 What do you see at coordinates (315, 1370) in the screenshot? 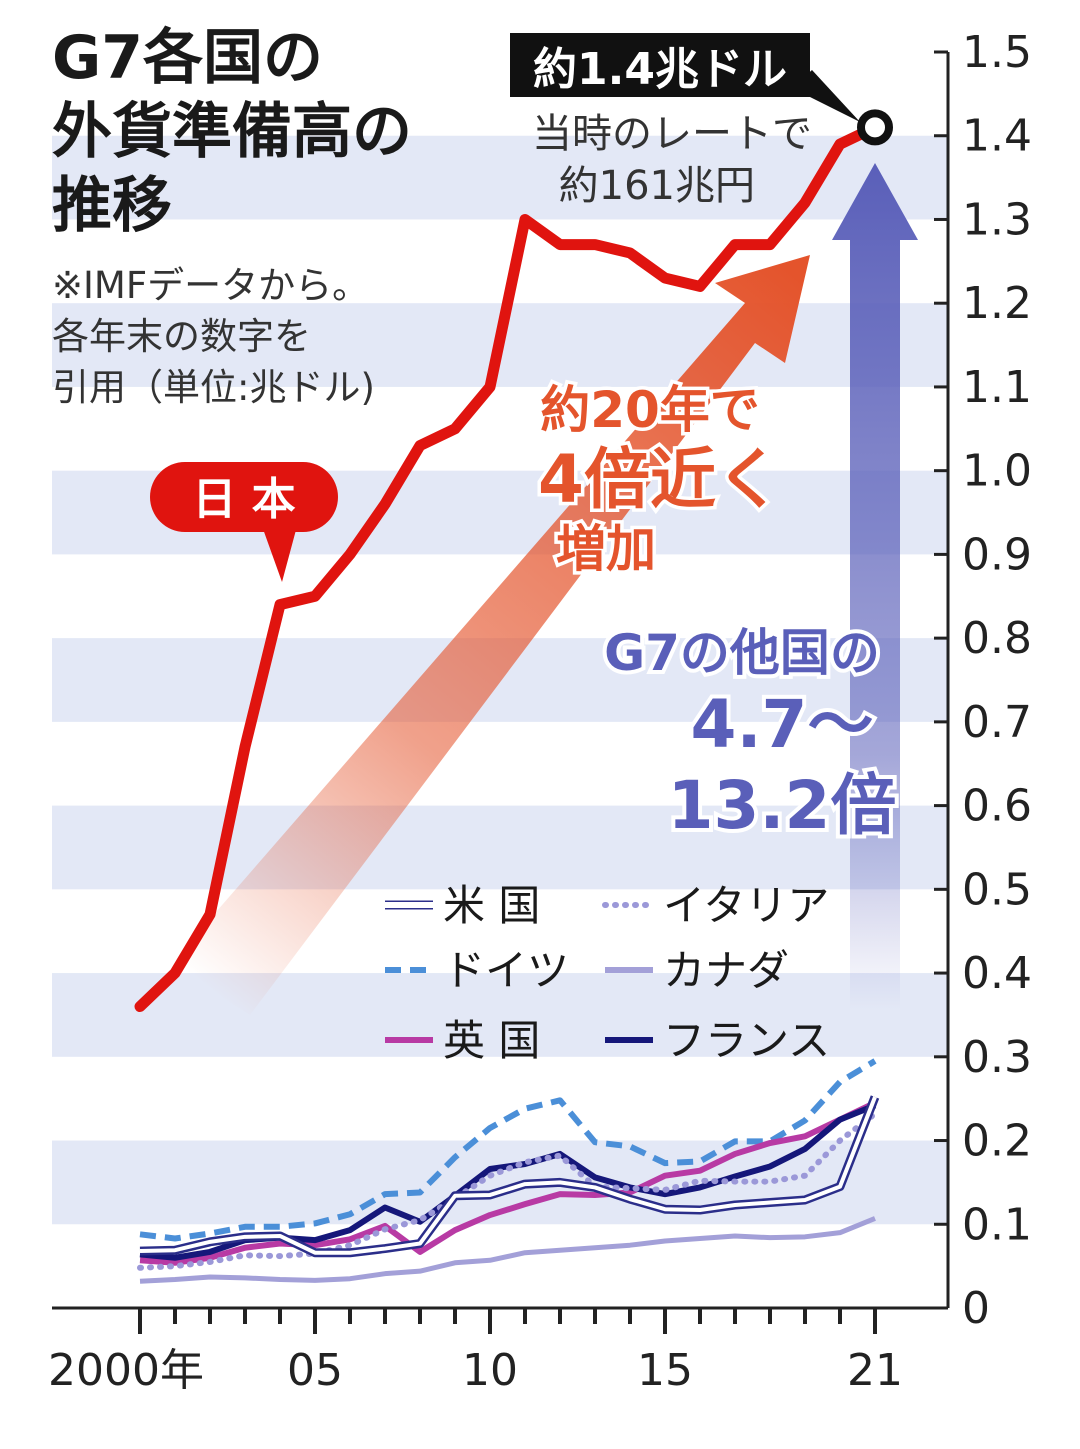
I see `x-tick-label: 05` at bounding box center [315, 1370].